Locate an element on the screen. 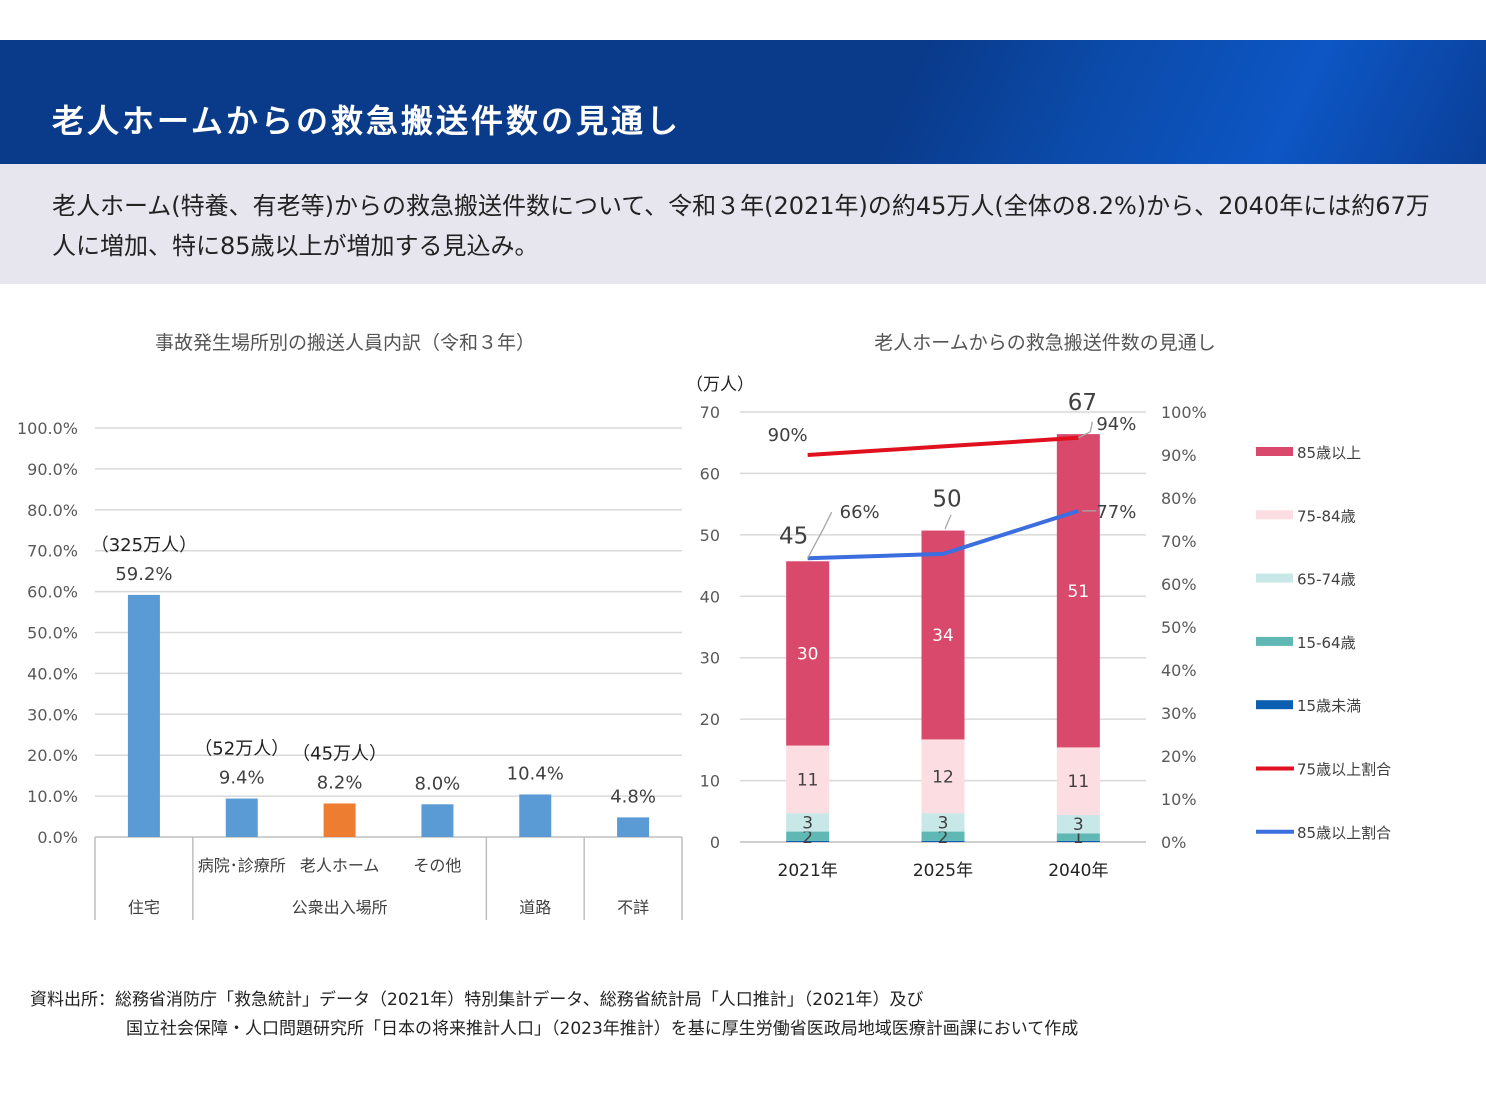 This screenshot has width=1486, height=1110. chart1-ytick: 40.0% is located at coordinates (52, 673).